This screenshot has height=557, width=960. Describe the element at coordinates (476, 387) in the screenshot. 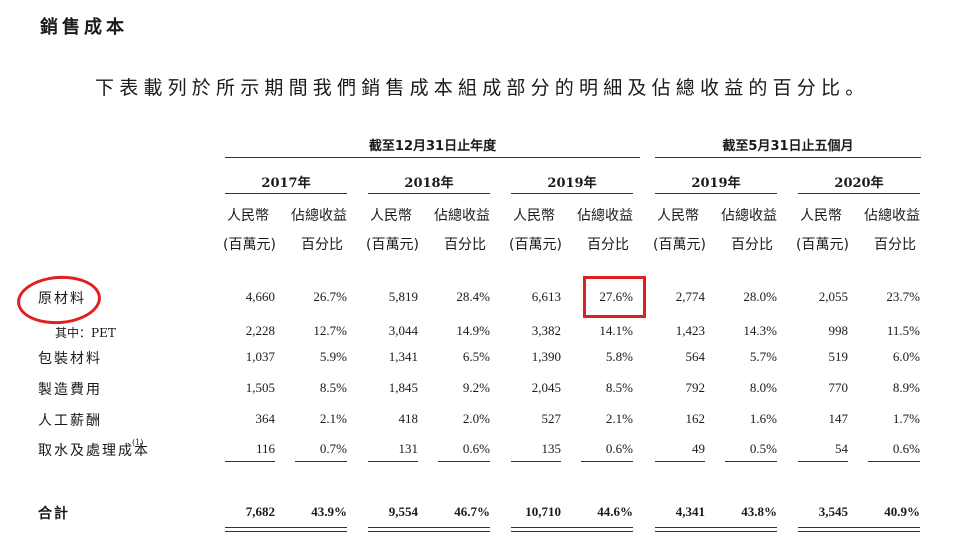

I see `pct-value: 9.2%` at that location.